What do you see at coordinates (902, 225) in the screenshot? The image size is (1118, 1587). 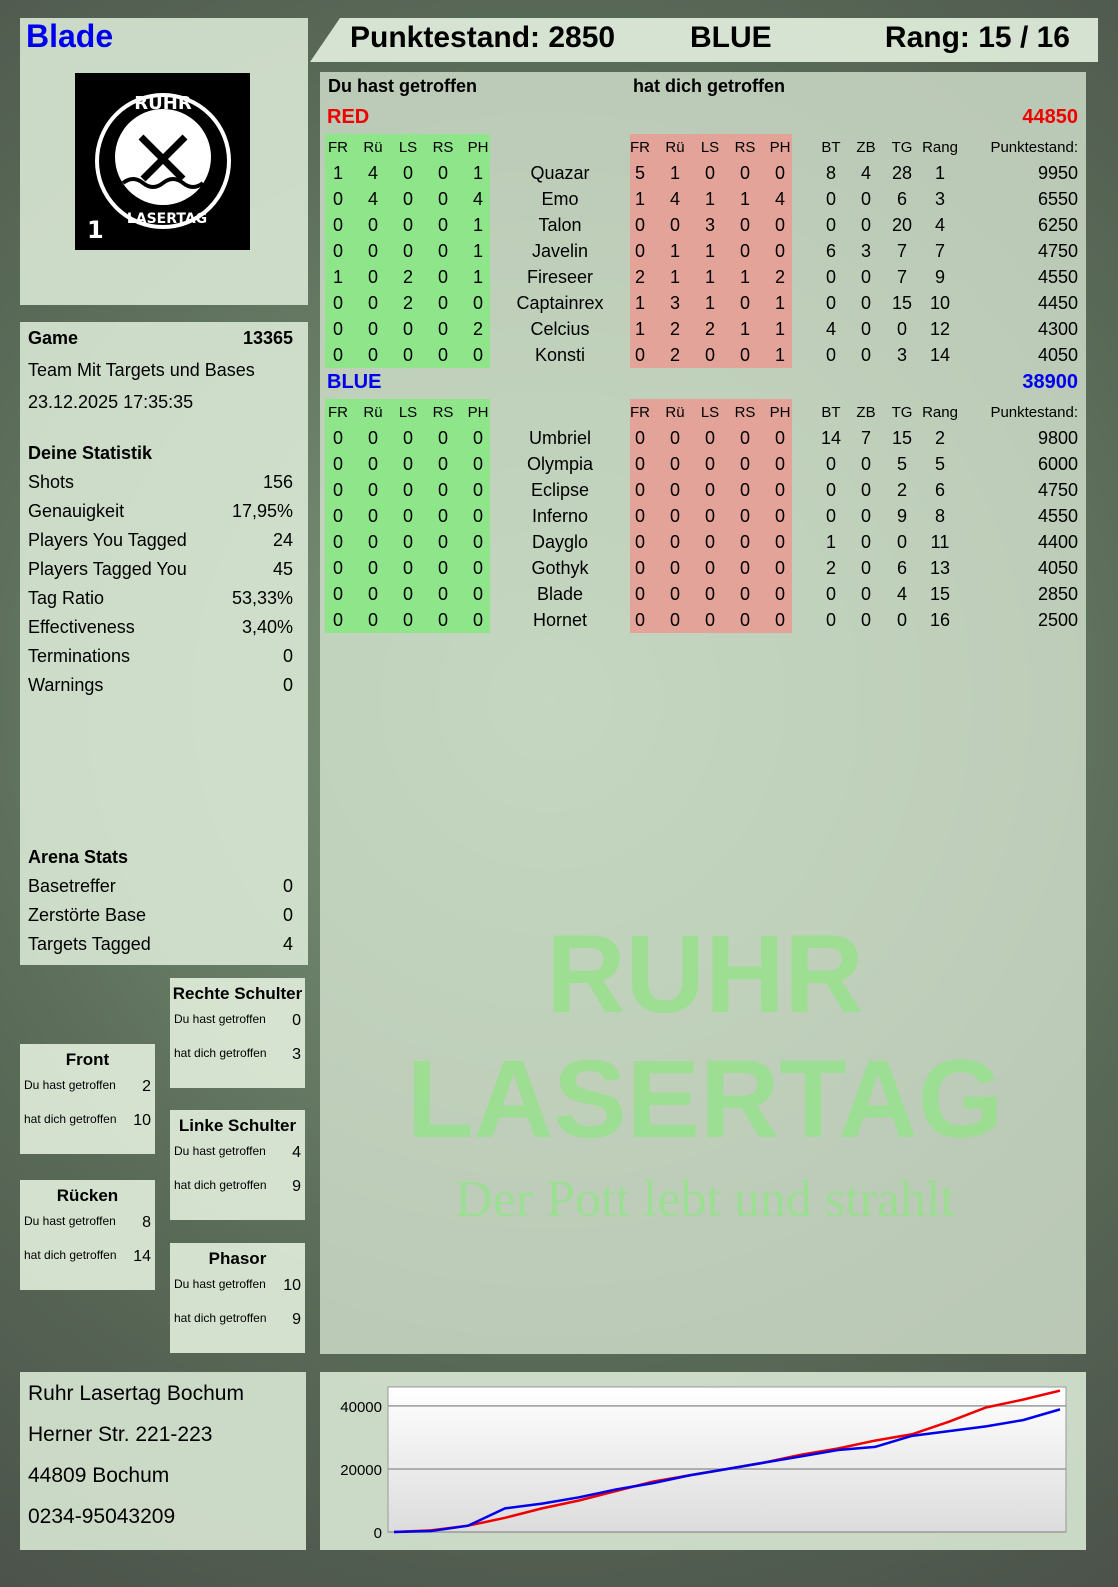 I see `stat-cell: 20` at bounding box center [902, 225].